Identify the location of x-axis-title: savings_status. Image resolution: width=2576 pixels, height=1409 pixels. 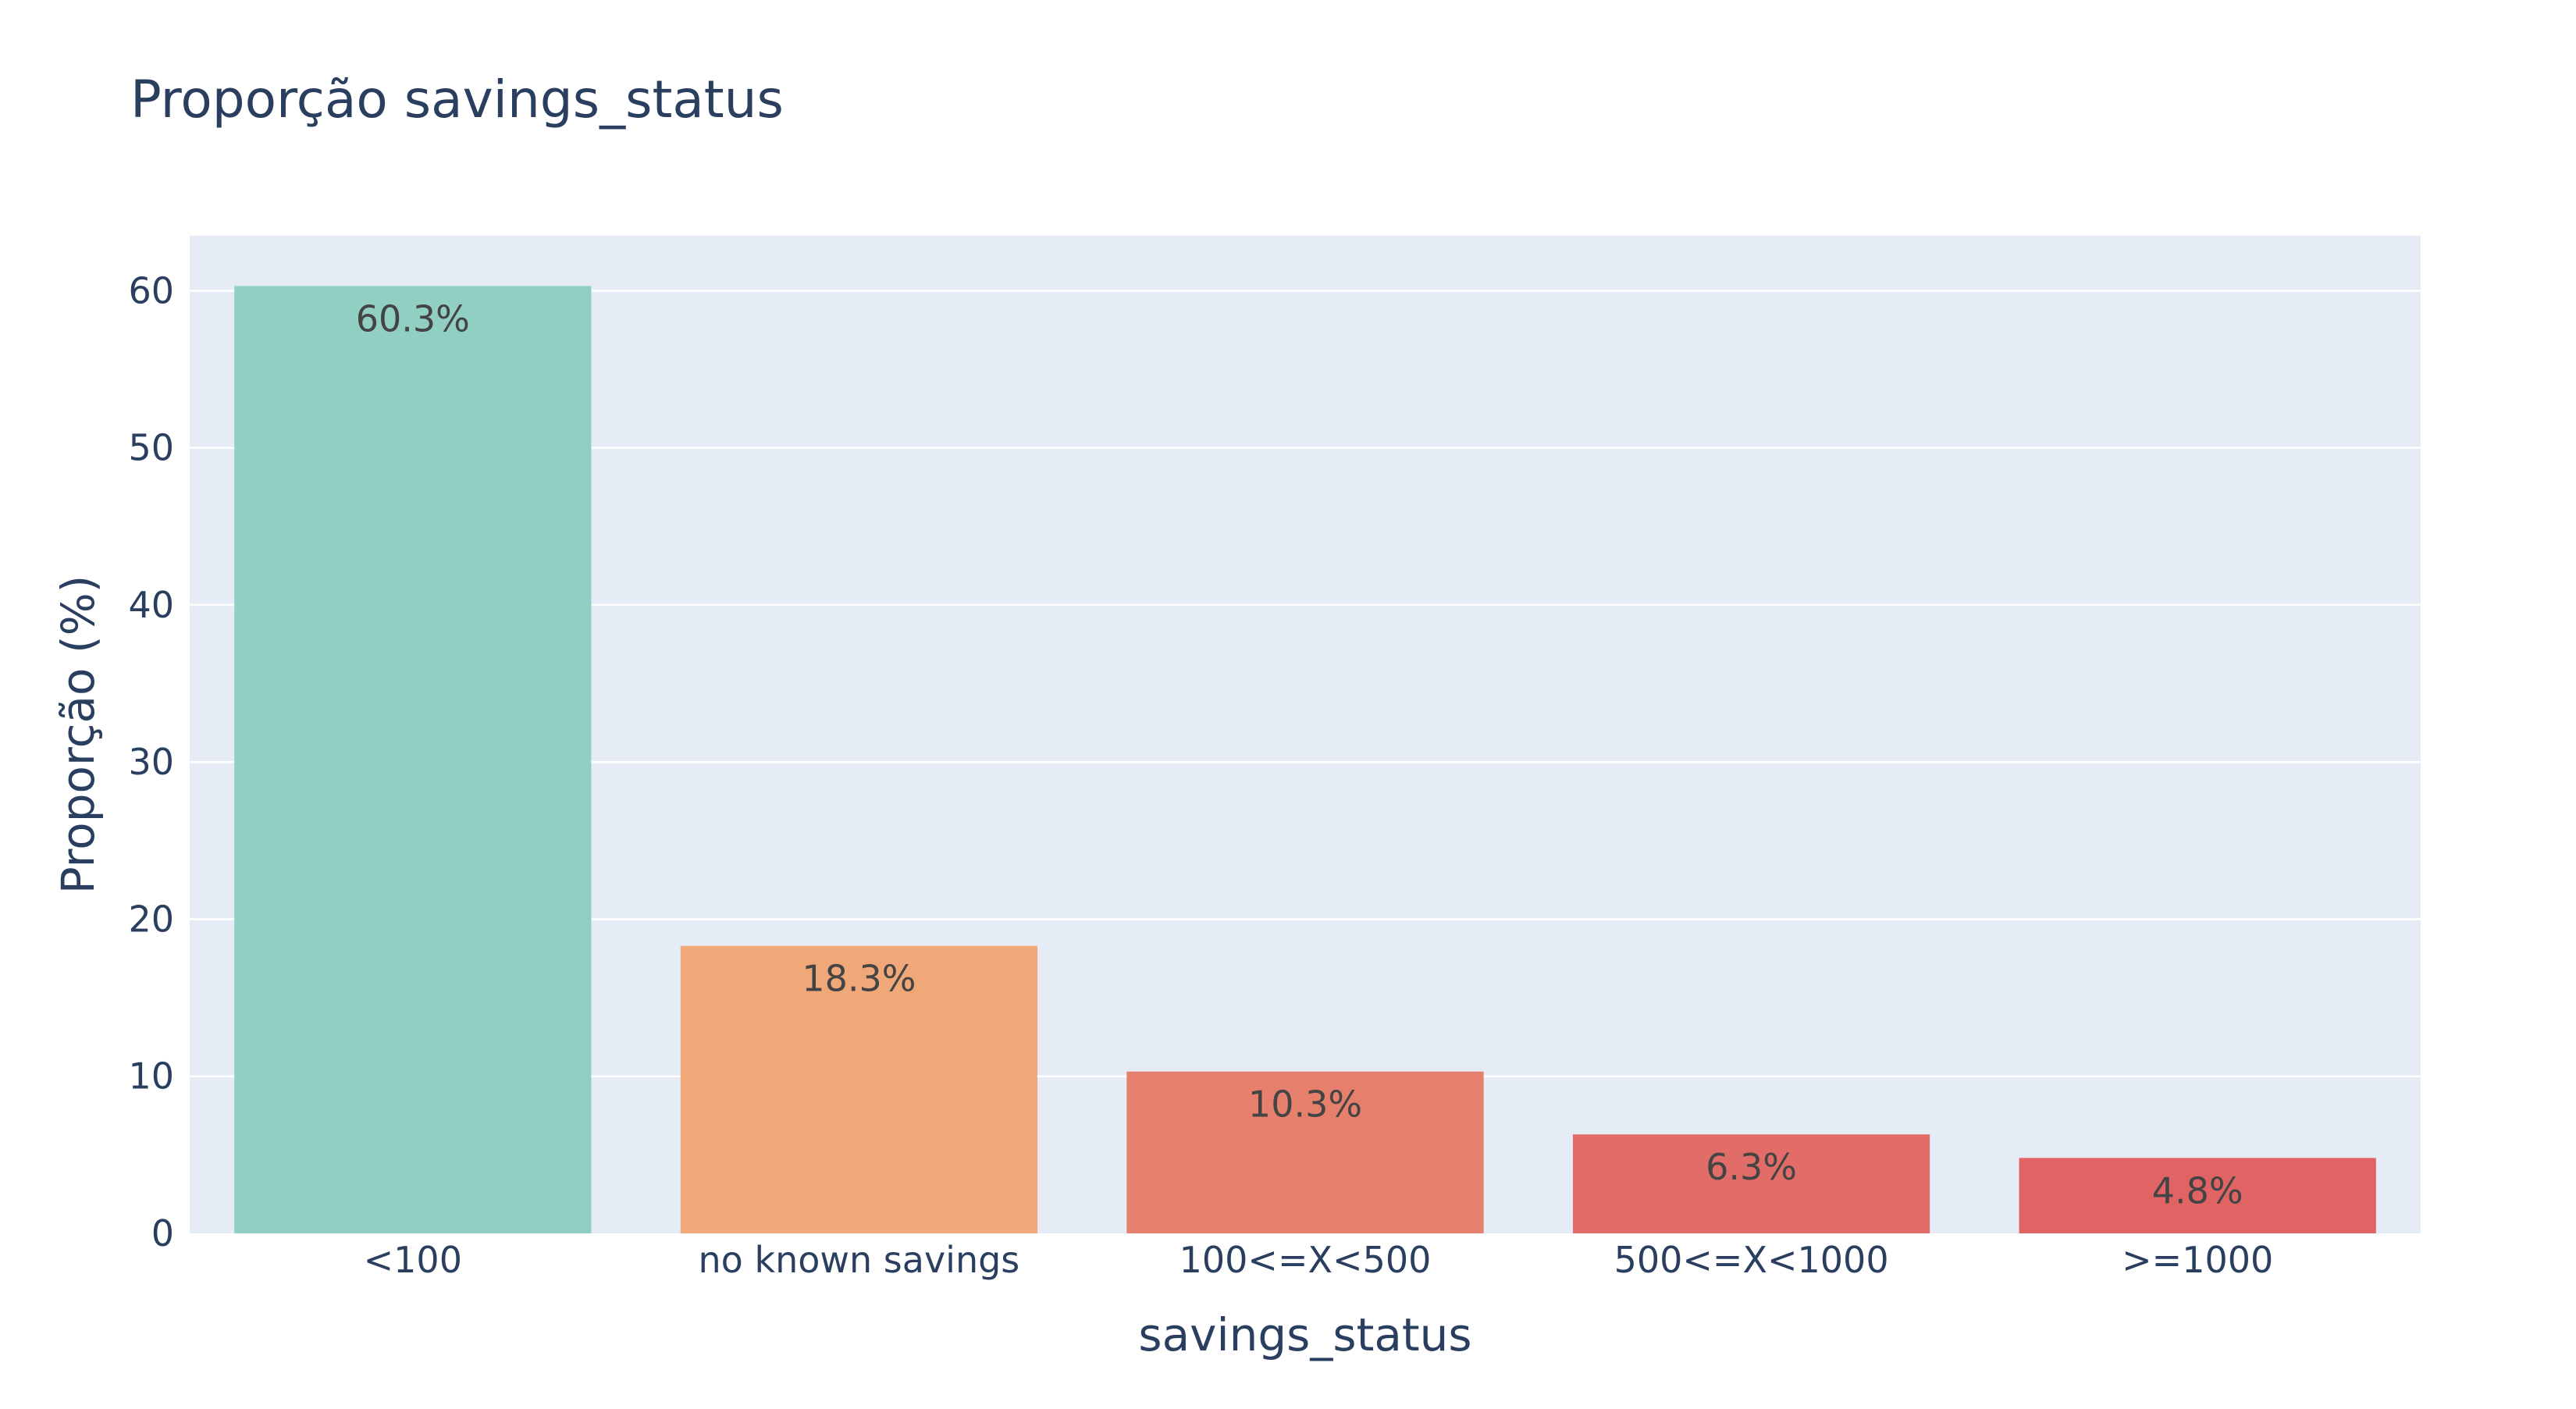
(1304, 1334).